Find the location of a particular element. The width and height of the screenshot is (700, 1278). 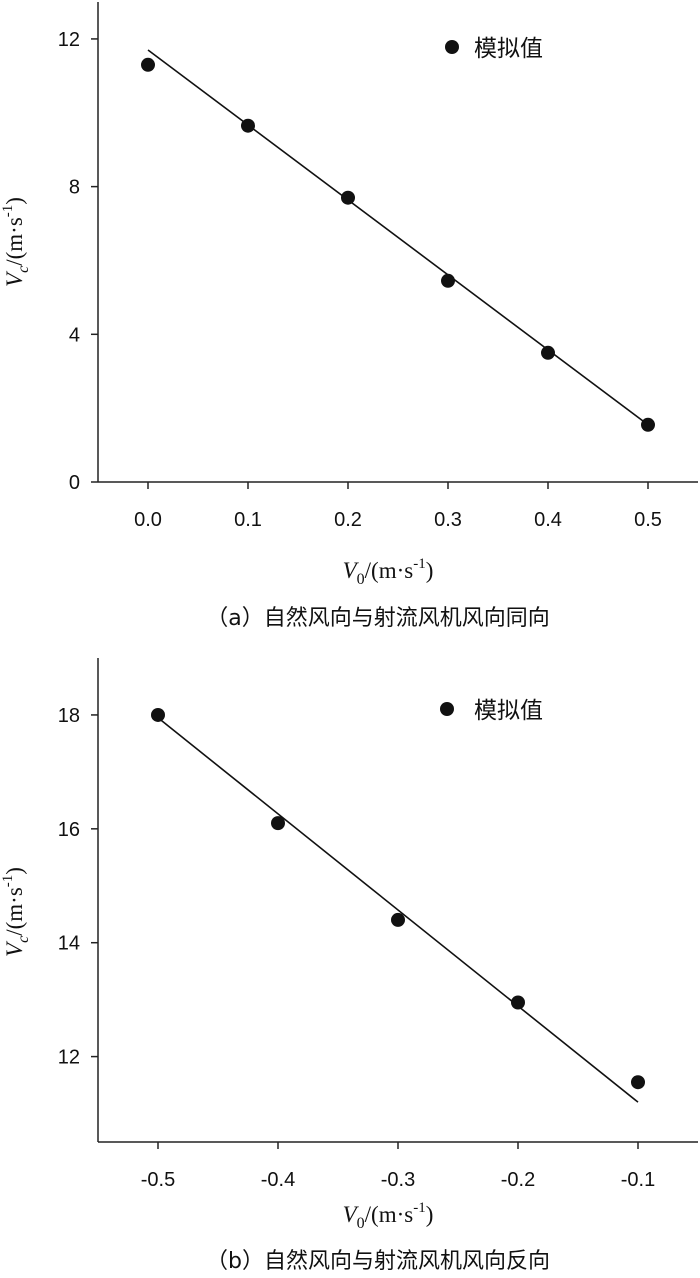

x-tick-label: 0.5 is located at coordinates (648, 520).